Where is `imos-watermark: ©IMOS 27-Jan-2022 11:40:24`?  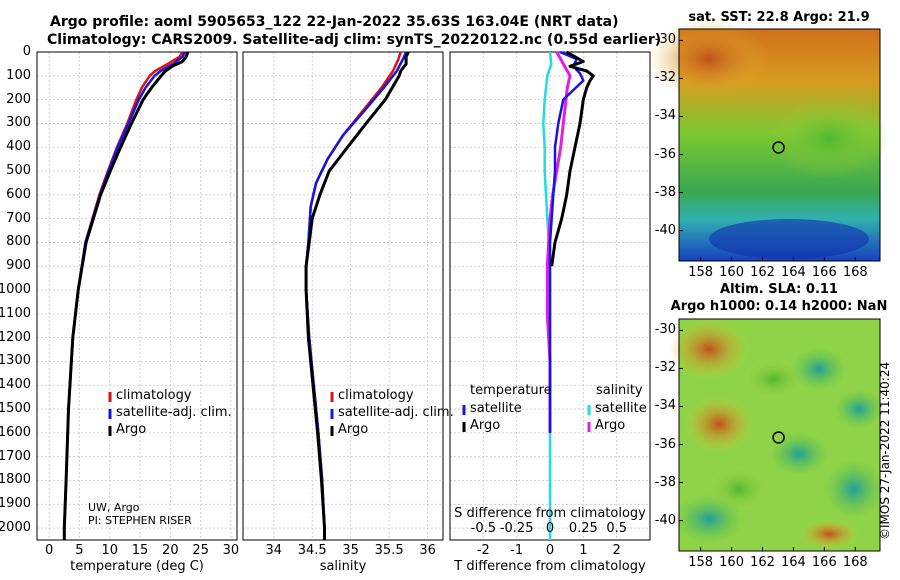 imos-watermark: ©IMOS 27-Jan-2022 11:40:24 is located at coordinates (885, 450).